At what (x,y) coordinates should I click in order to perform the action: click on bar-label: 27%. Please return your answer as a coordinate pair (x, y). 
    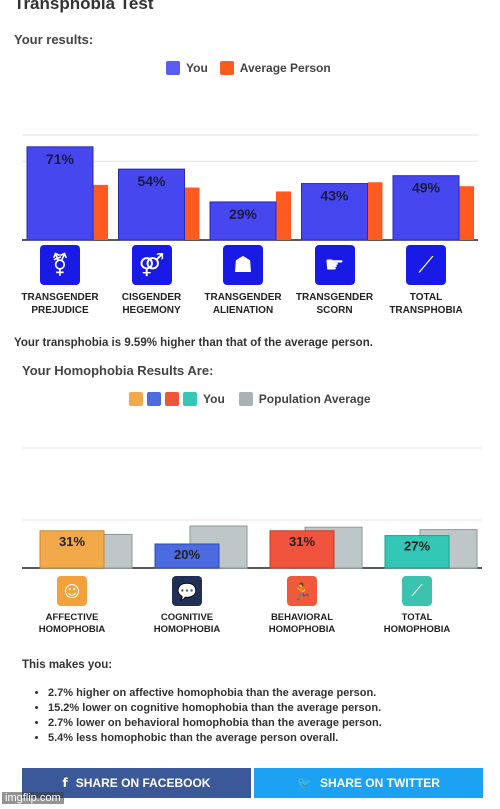
    Looking at the image, I should click on (417, 546).